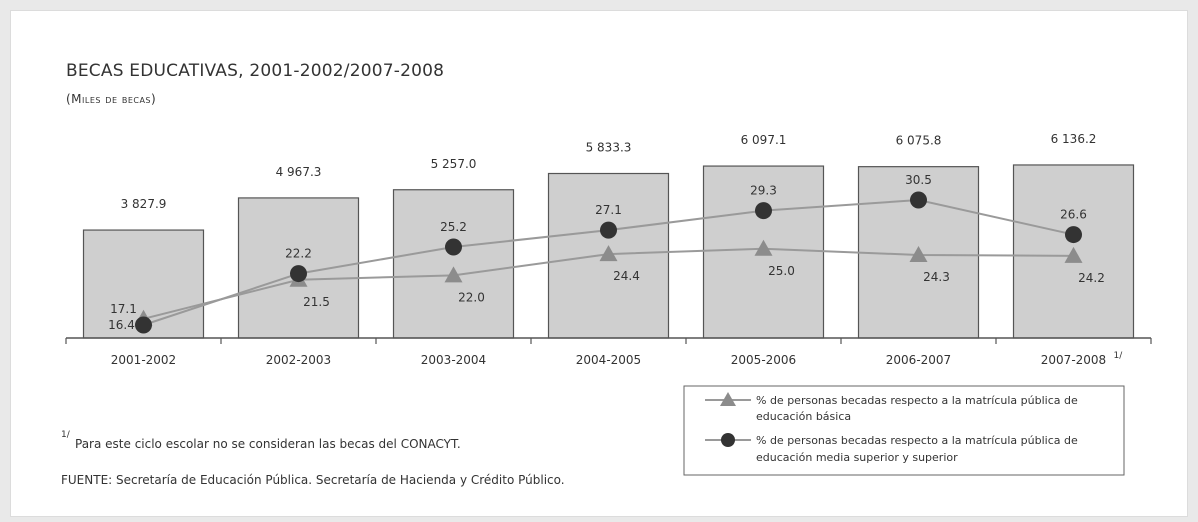 Image resolution: width=1198 pixels, height=522 pixels. What do you see at coordinates (1073, 215) in the screenshot?
I see `circle-value-label: 26.6` at bounding box center [1073, 215].